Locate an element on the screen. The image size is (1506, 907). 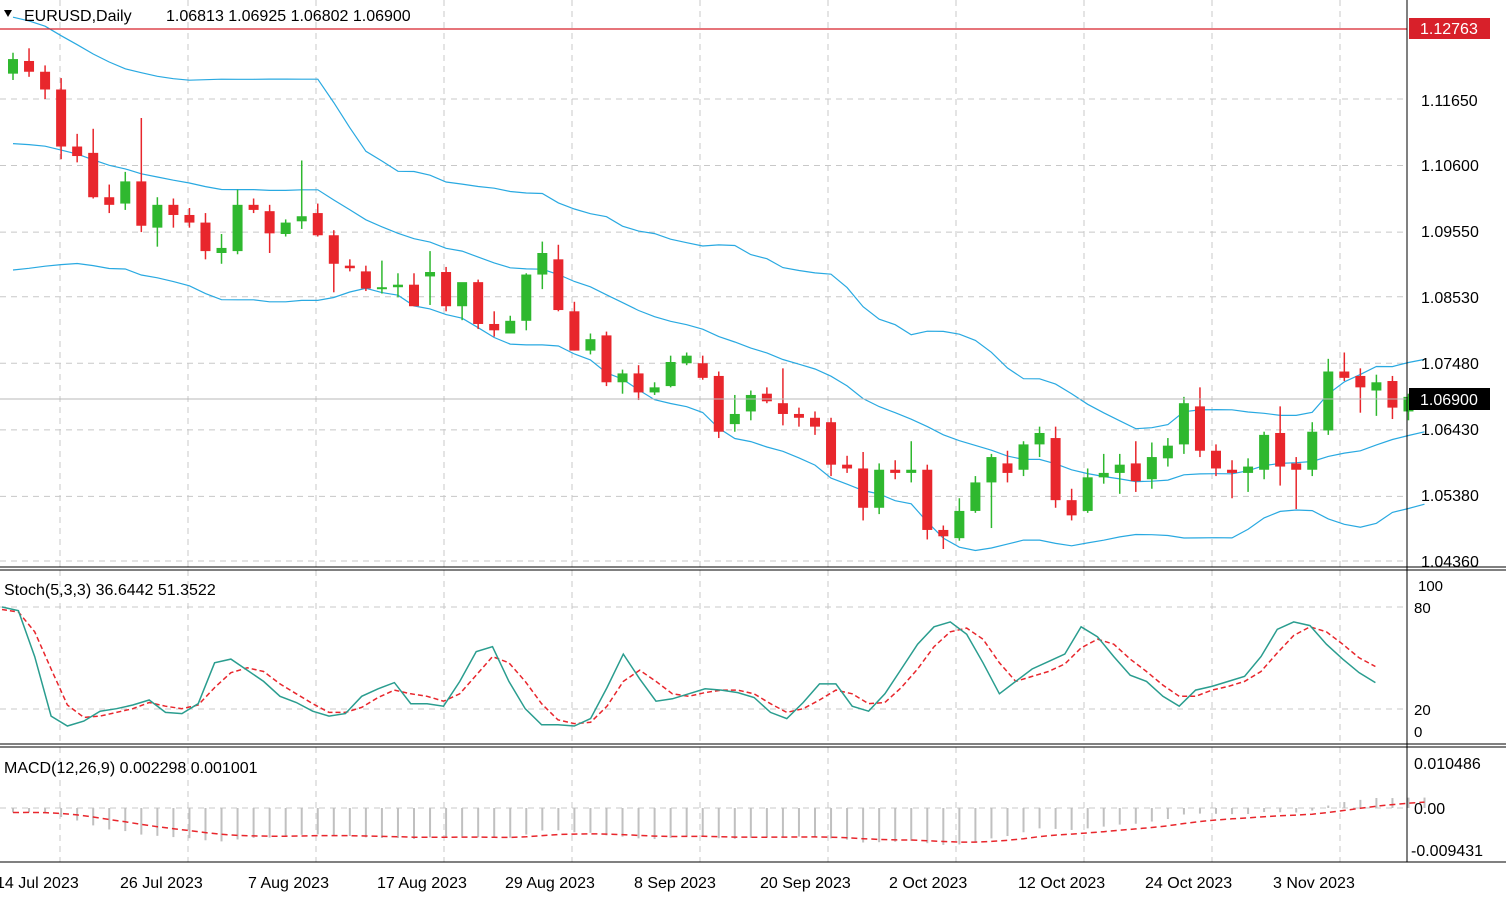
ohlc-label: 1.06813 1.06925 1.06802 1.06900 is located at coordinates (288, 16).